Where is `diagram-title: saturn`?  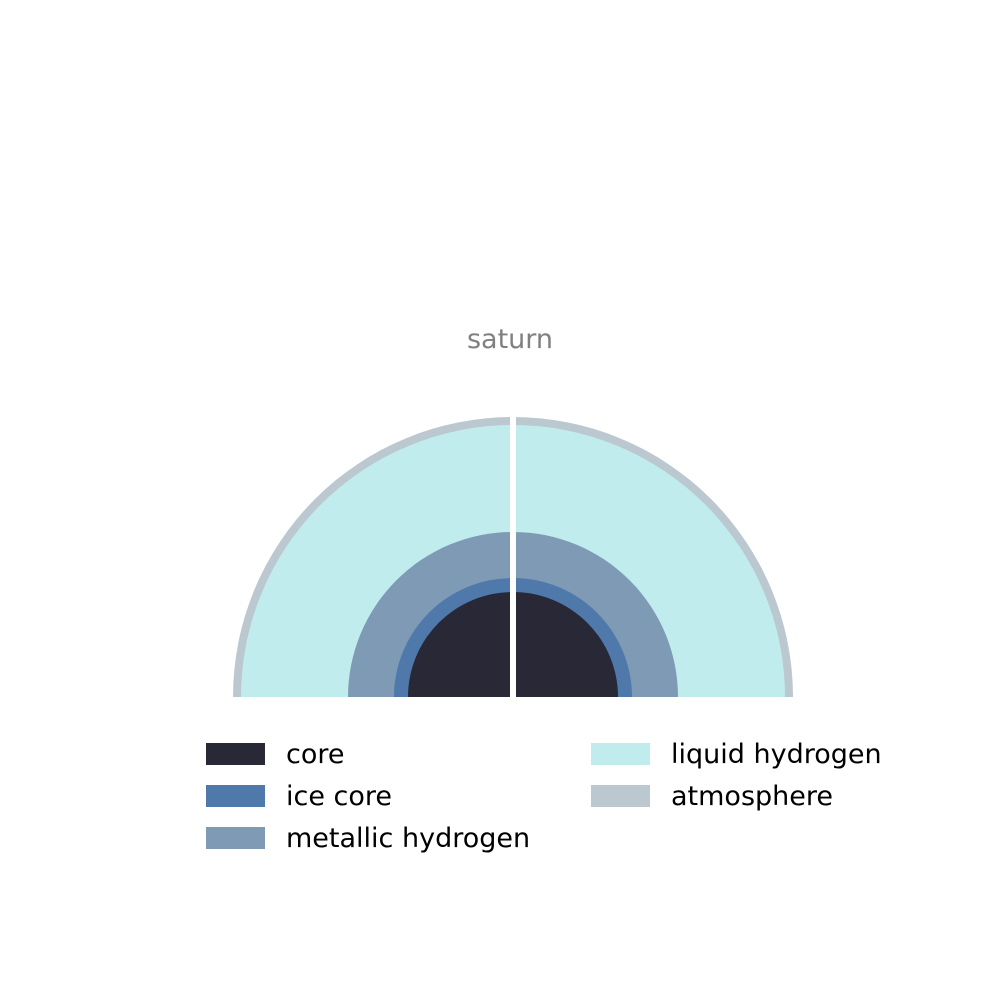
diagram-title: saturn is located at coordinates (510, 339).